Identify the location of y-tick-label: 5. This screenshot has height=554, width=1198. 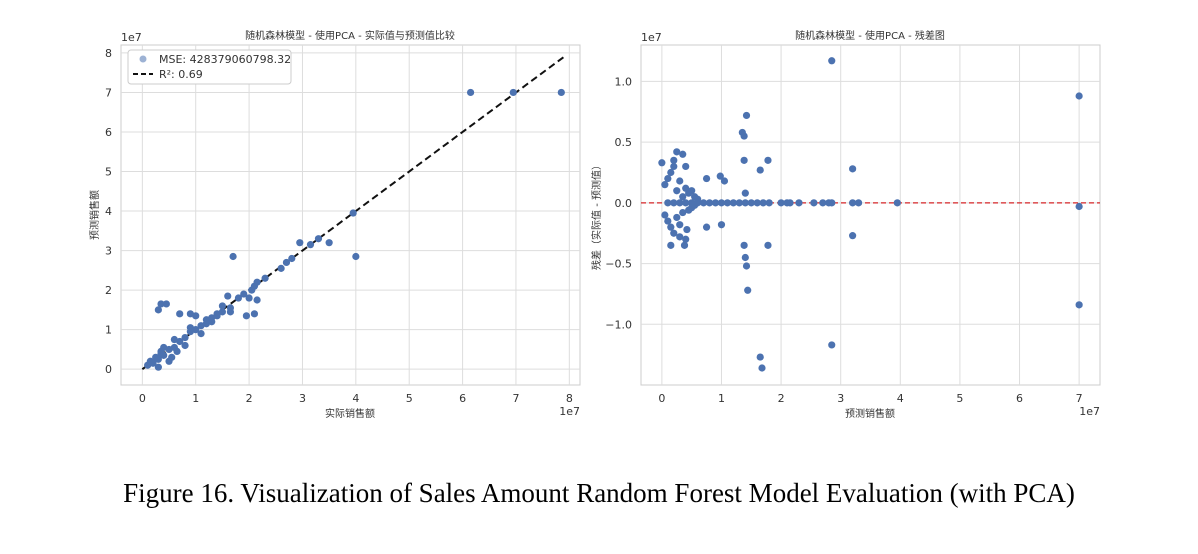
(108, 172).